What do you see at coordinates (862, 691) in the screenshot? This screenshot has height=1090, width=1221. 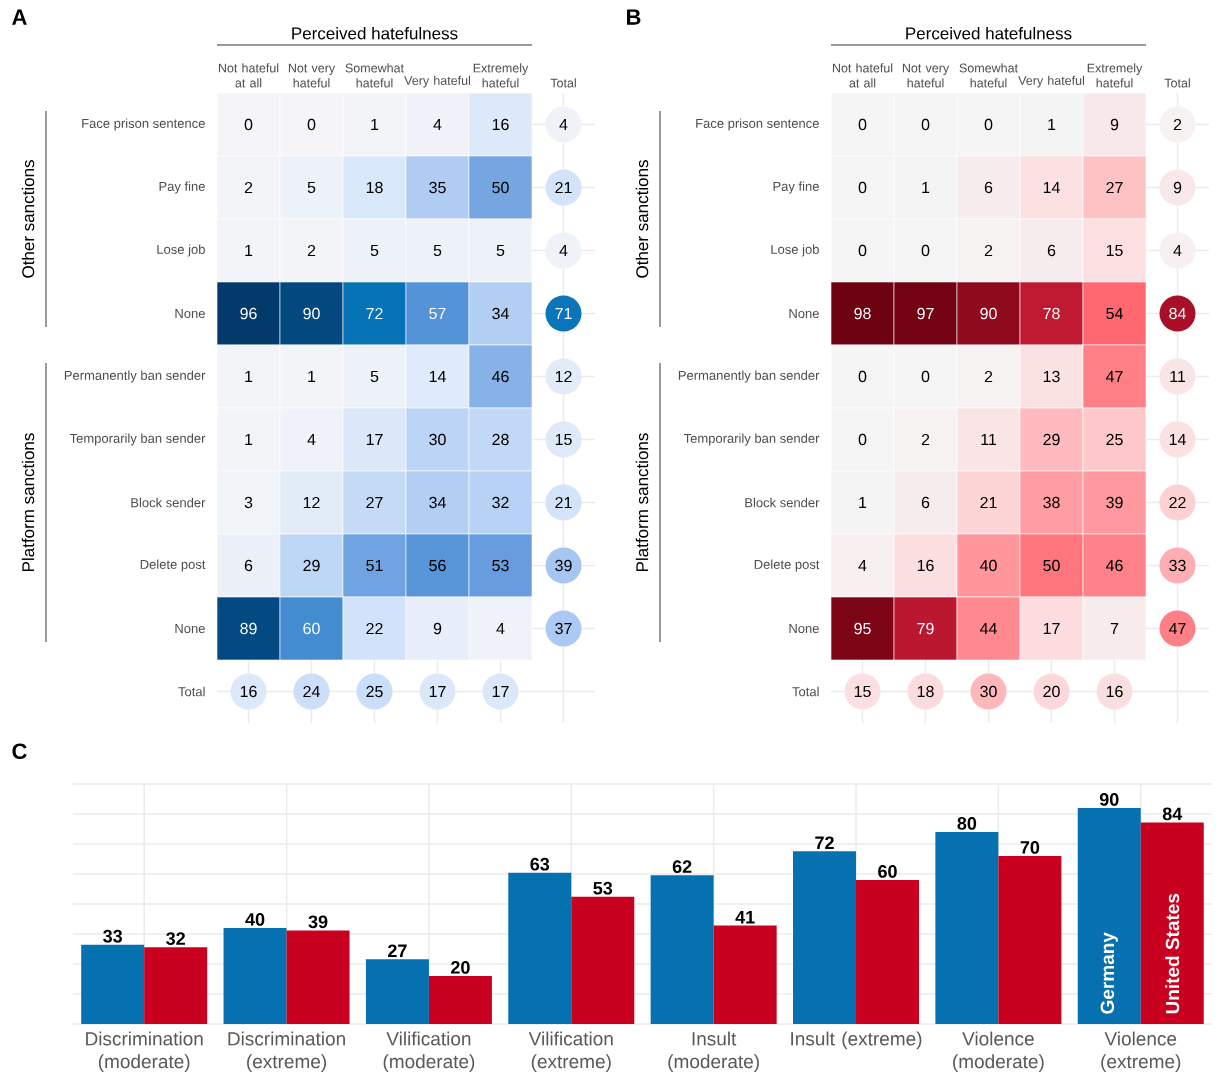 I see `data-label: 15` at bounding box center [862, 691].